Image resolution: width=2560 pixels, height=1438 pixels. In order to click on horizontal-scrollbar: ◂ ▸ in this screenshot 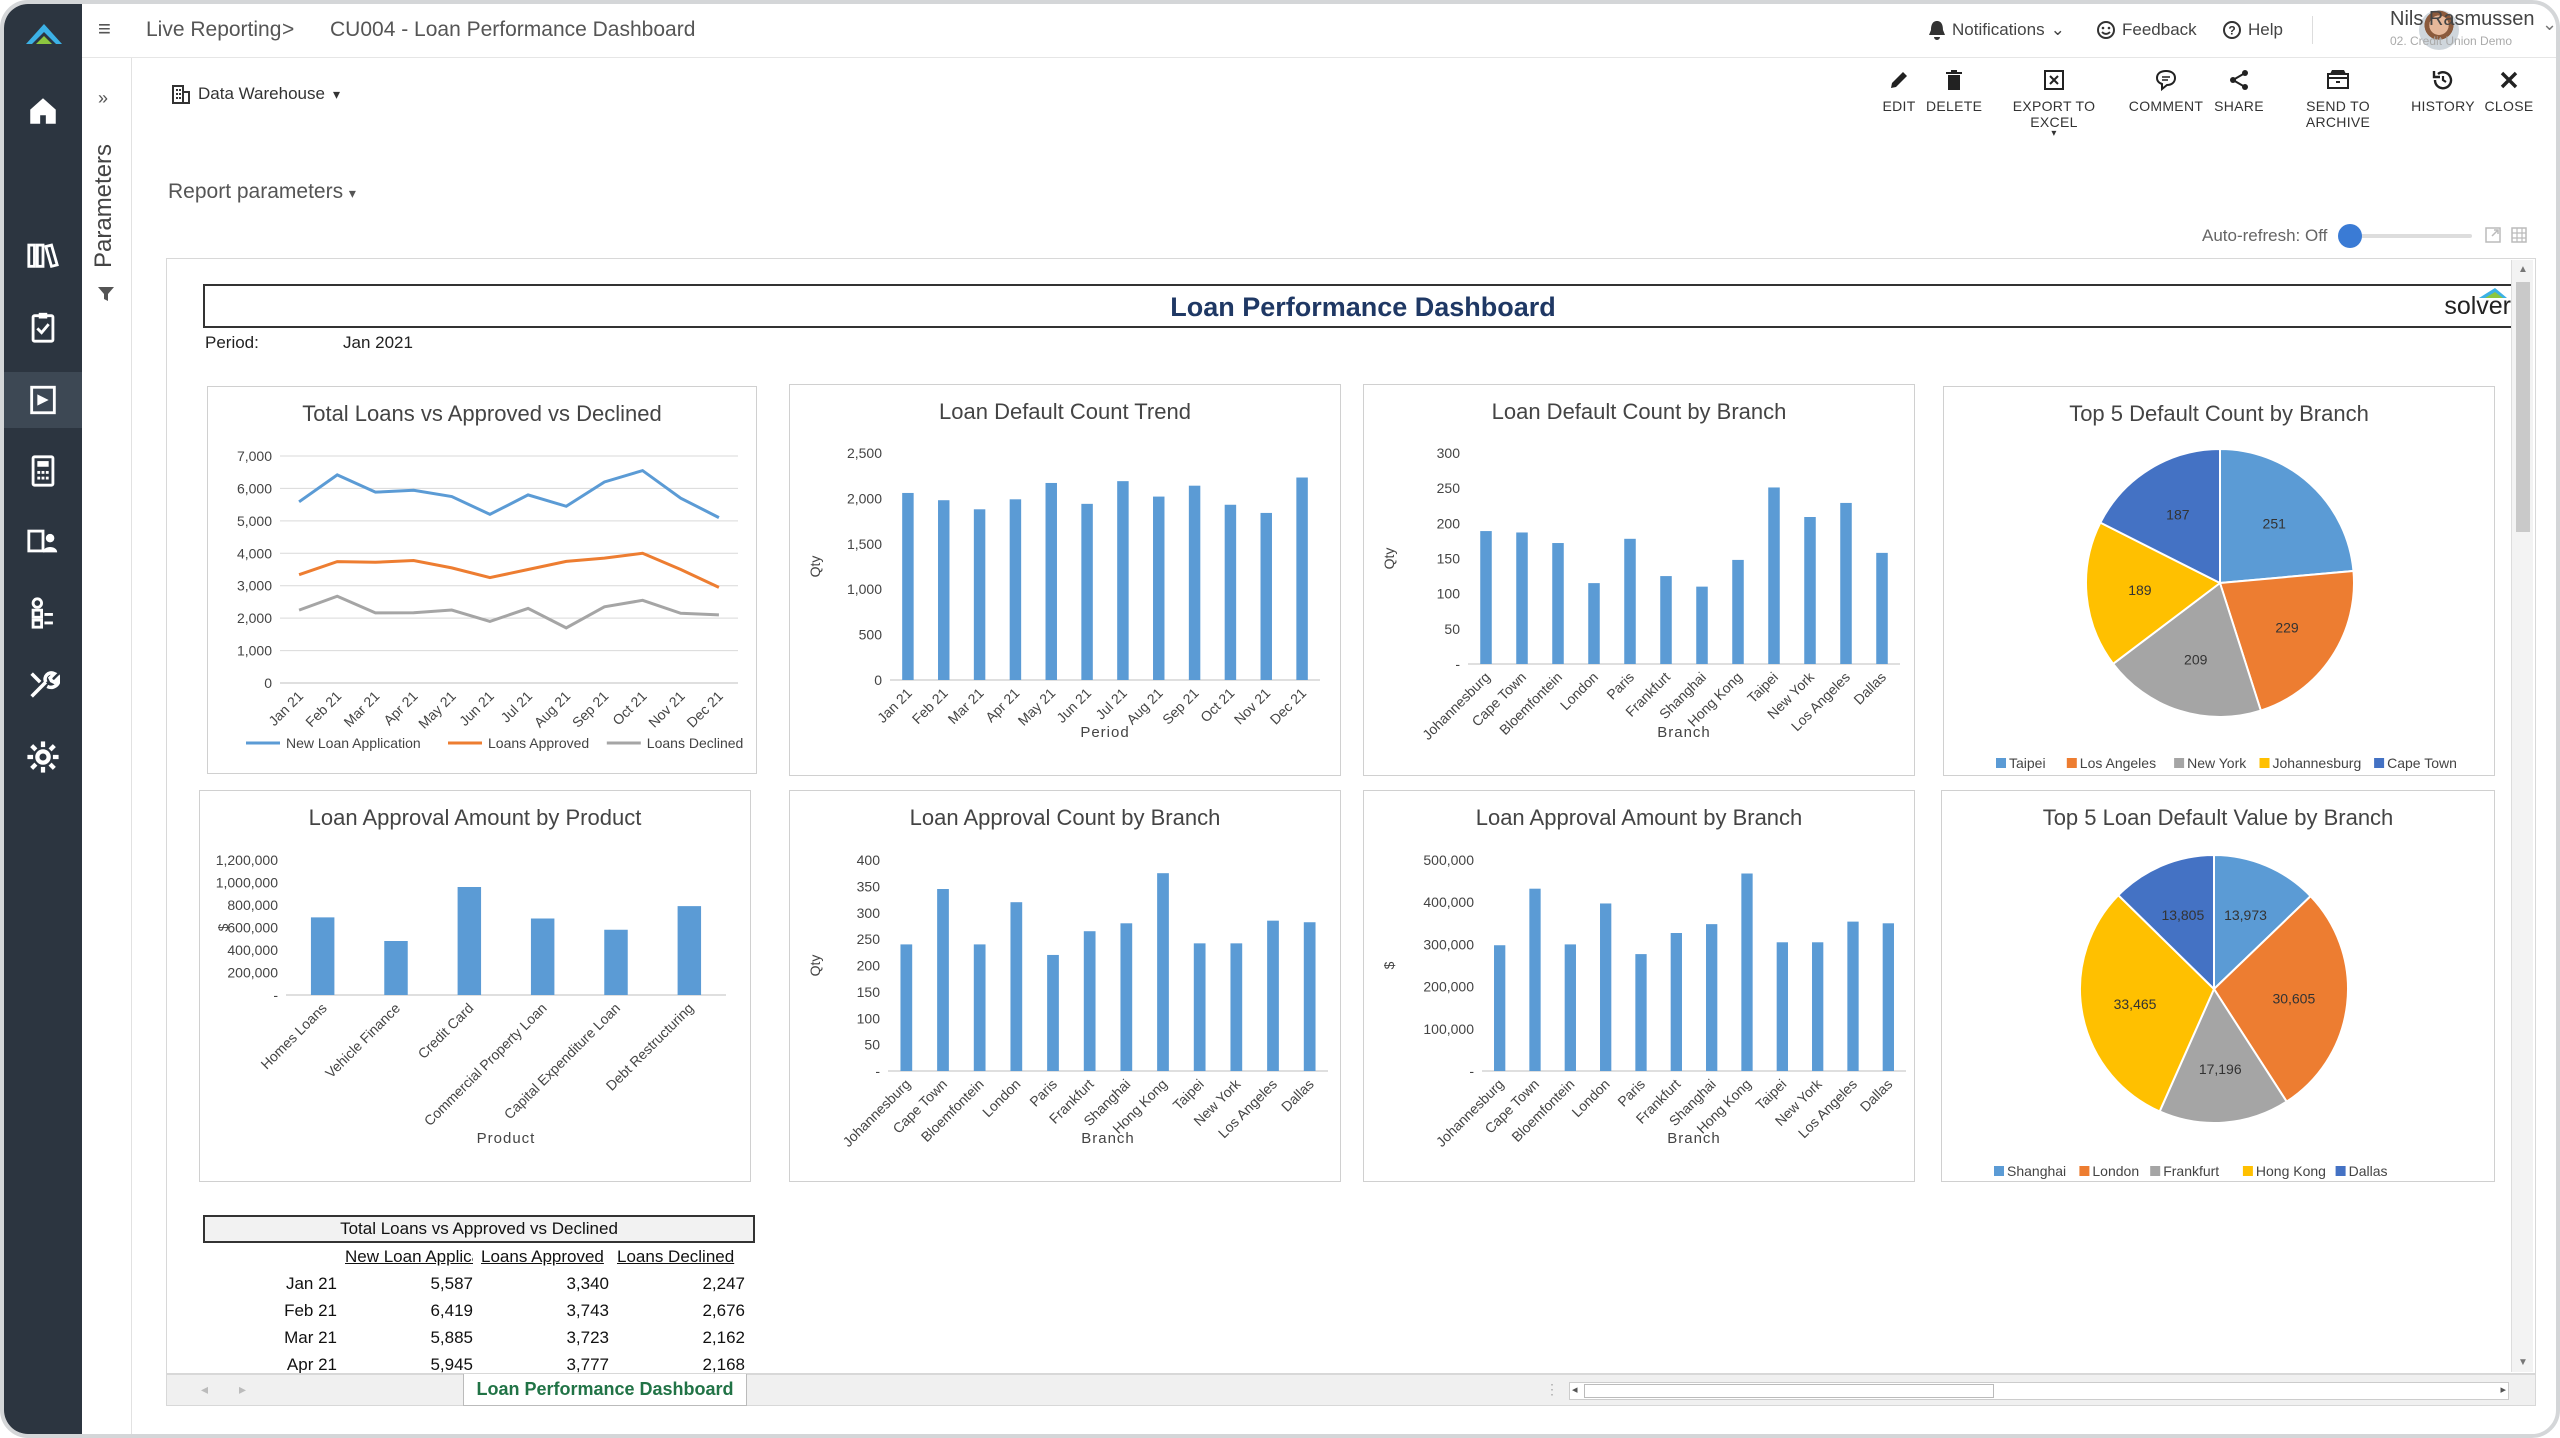, I will do `click(2039, 1391)`.